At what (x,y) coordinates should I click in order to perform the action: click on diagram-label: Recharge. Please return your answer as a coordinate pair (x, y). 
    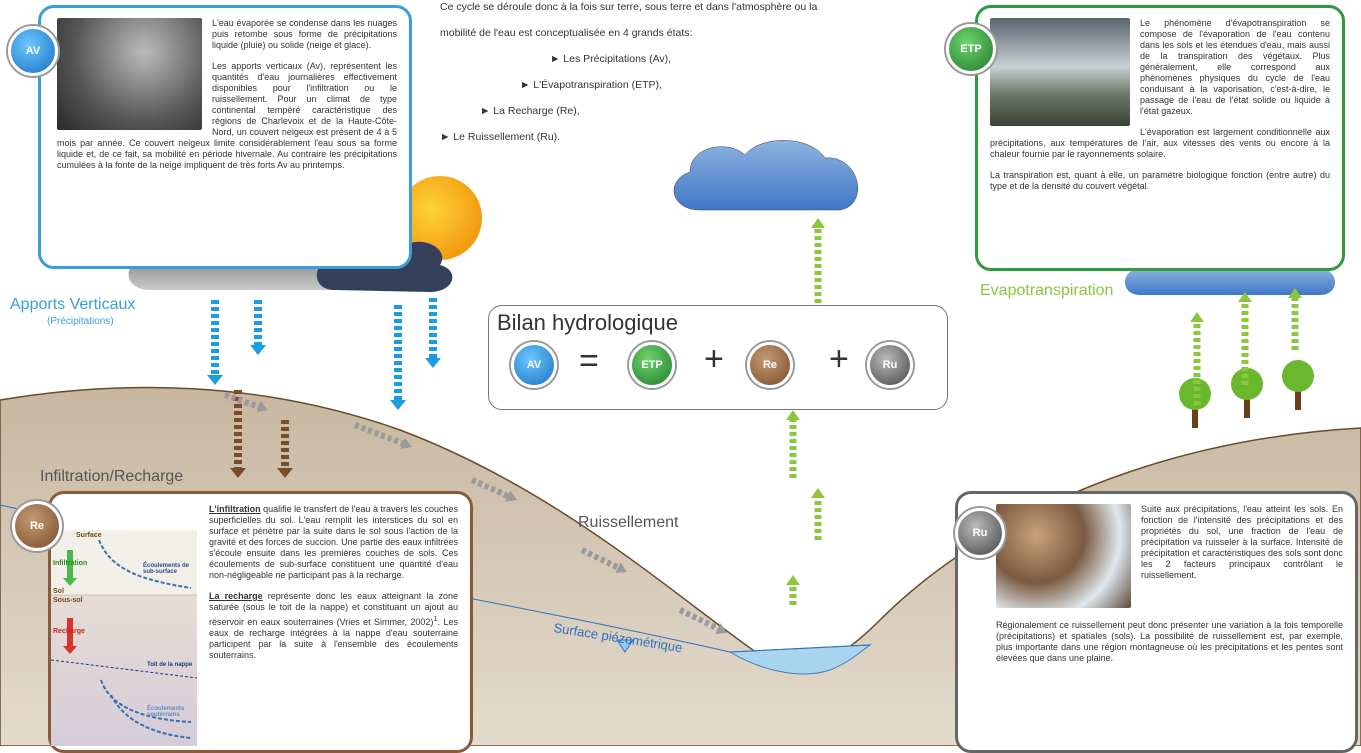
    Looking at the image, I should click on (69, 631).